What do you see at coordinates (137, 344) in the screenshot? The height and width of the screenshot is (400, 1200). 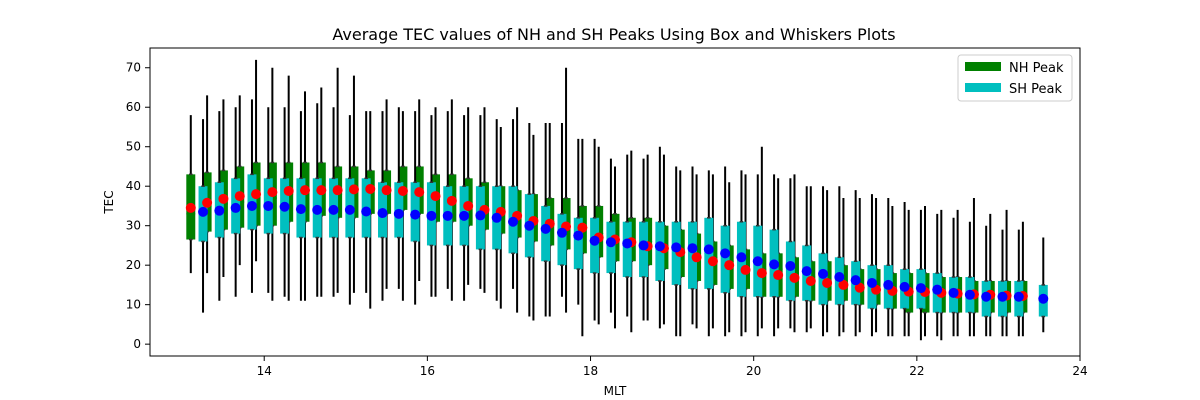 I see `y-tick-label: 0` at bounding box center [137, 344].